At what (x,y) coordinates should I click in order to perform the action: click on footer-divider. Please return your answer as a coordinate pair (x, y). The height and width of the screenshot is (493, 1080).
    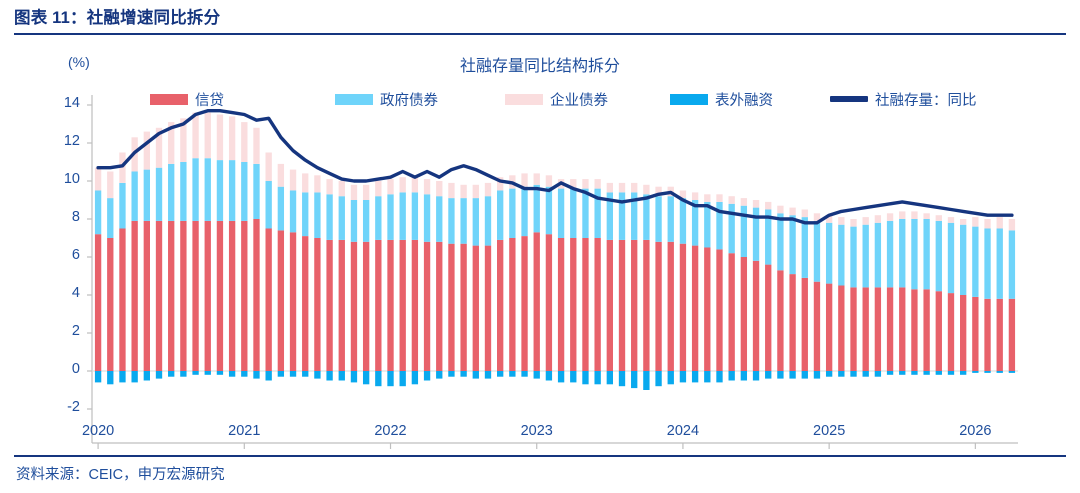
    Looking at the image, I should click on (540, 456).